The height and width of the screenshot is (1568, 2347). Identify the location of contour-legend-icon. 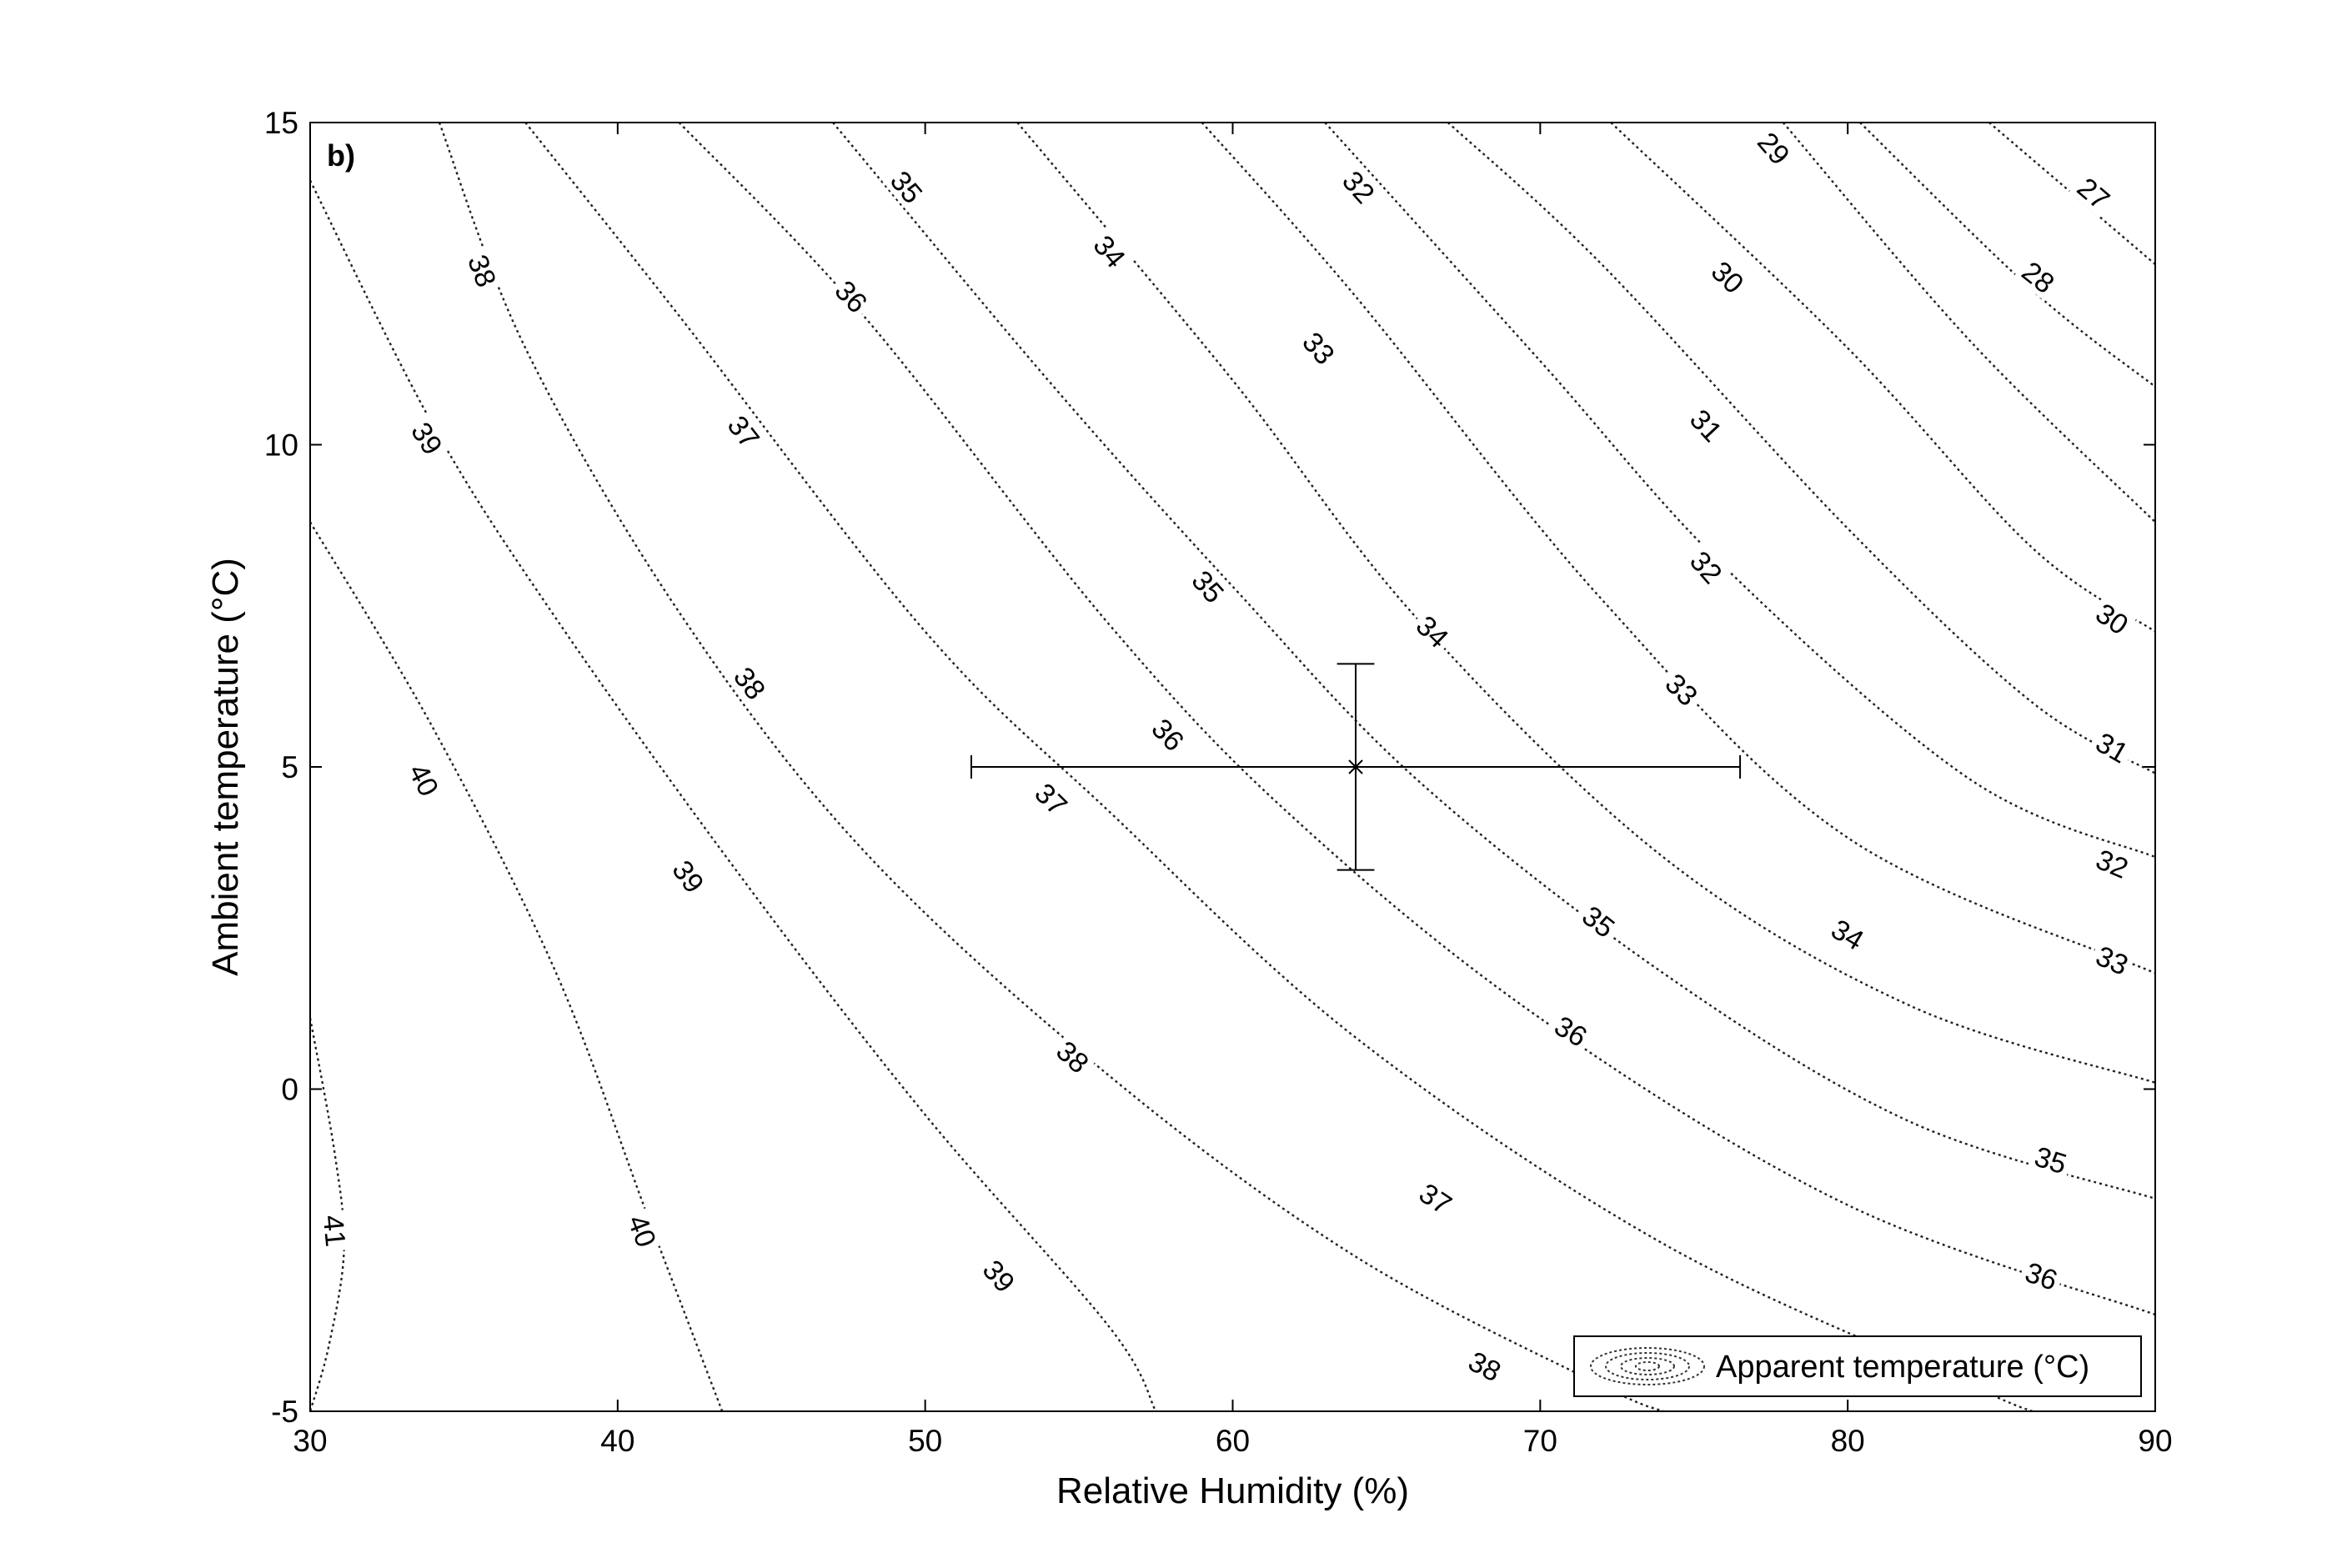
(1647, 1366).